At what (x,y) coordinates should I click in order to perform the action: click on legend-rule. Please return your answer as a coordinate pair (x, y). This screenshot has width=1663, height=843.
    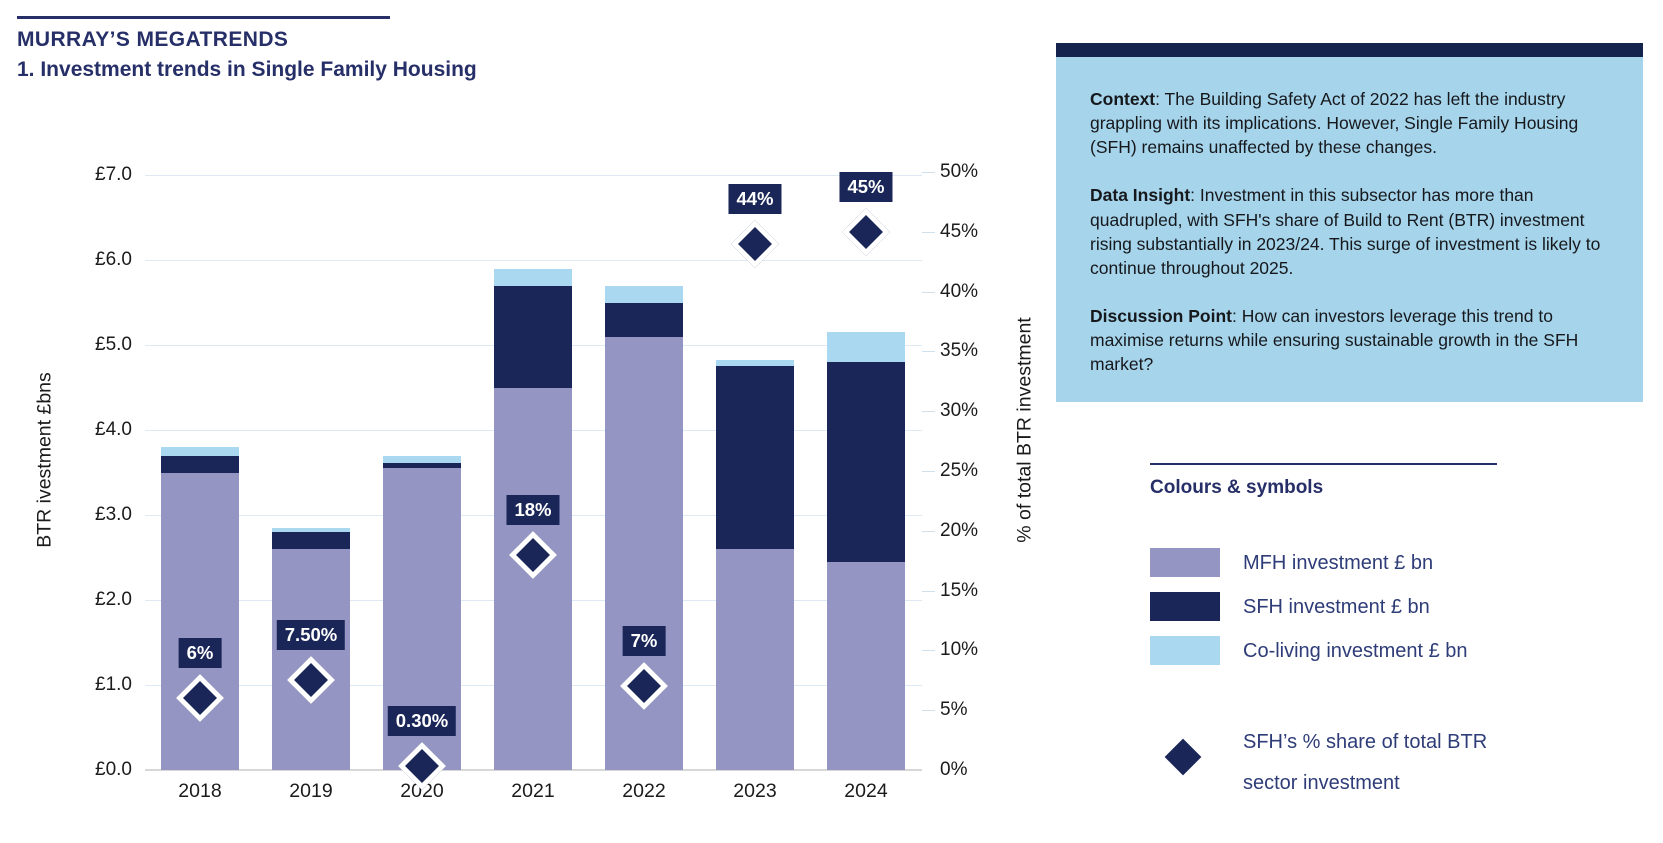
    Looking at the image, I should click on (1323, 464).